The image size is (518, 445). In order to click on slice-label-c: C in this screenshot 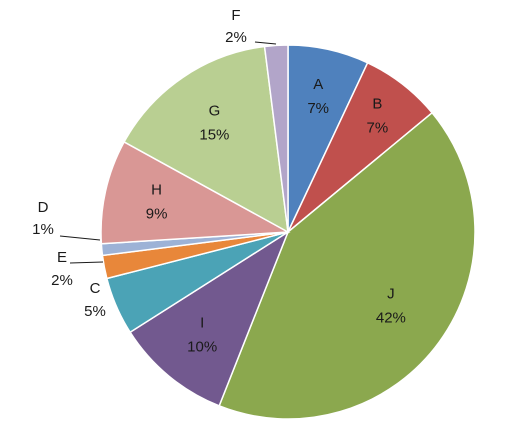, I will do `click(95, 288)`.